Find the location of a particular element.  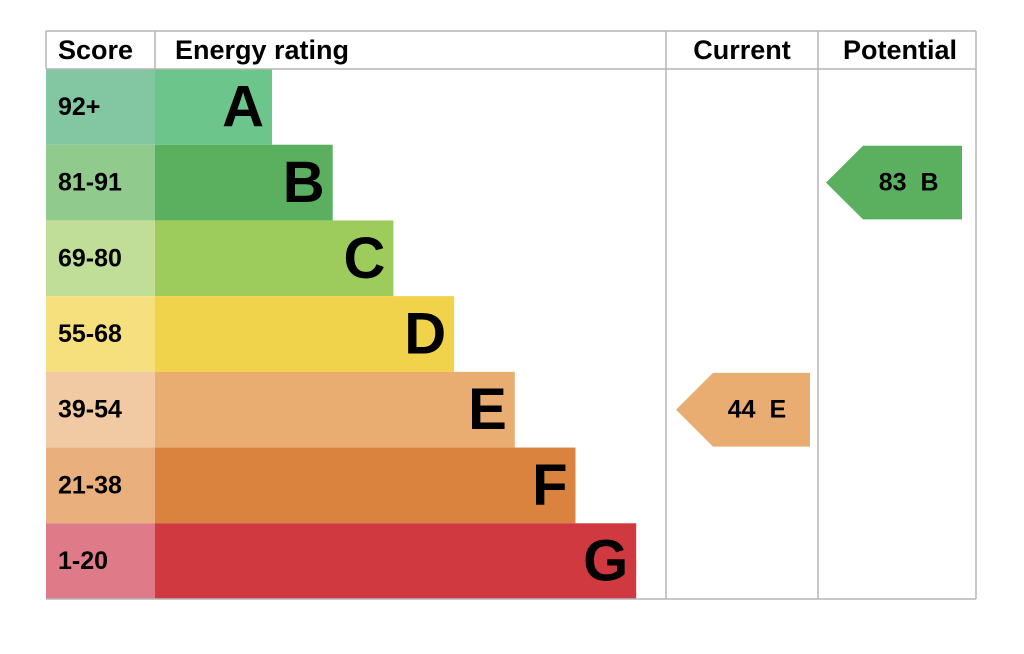

current-value: 44 is located at coordinates (742, 410).